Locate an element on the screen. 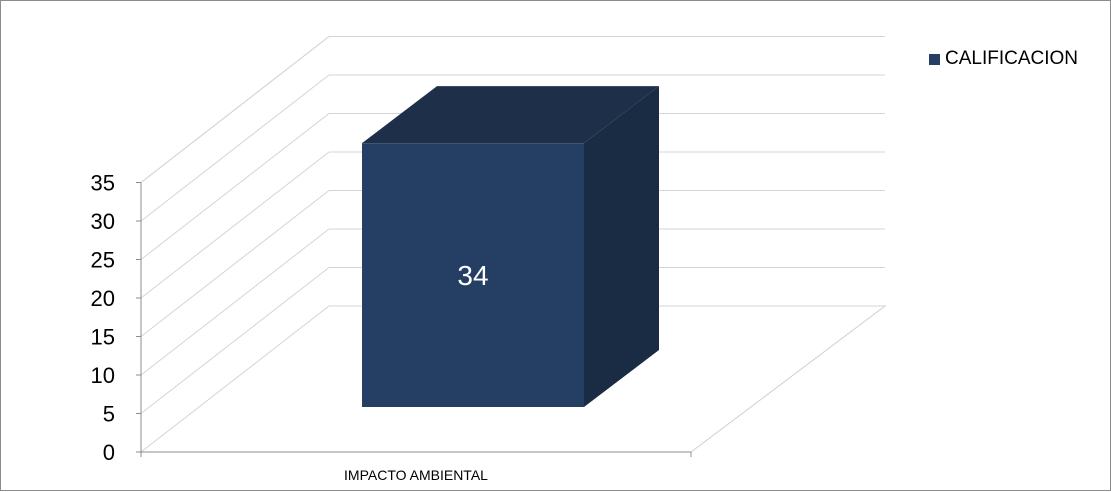 This screenshot has width=1111, height=492. bar-side-face is located at coordinates (621, 246).